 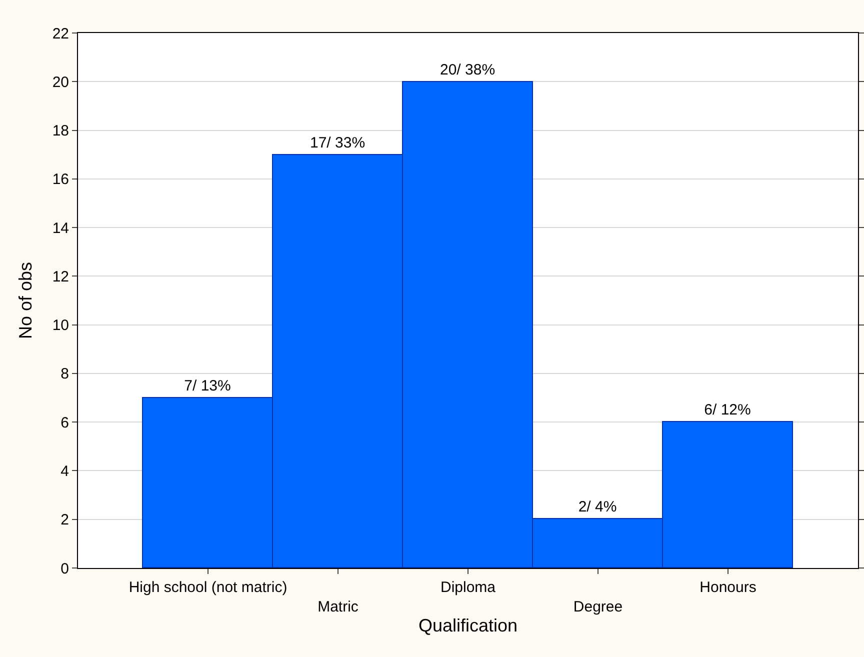 What do you see at coordinates (64, 569) in the screenshot?
I see `y-tick-label: 0` at bounding box center [64, 569].